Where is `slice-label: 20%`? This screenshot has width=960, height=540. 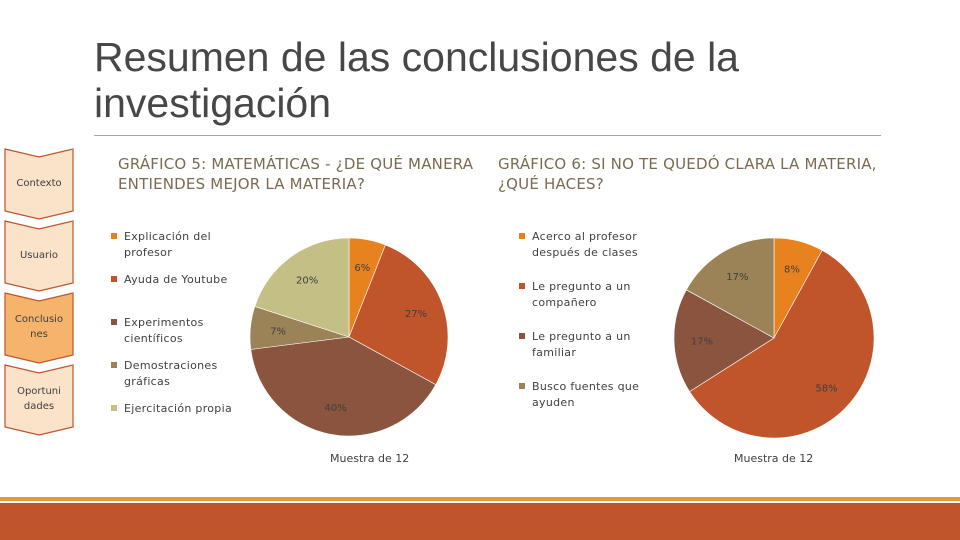
slice-label: 20% is located at coordinates (307, 280).